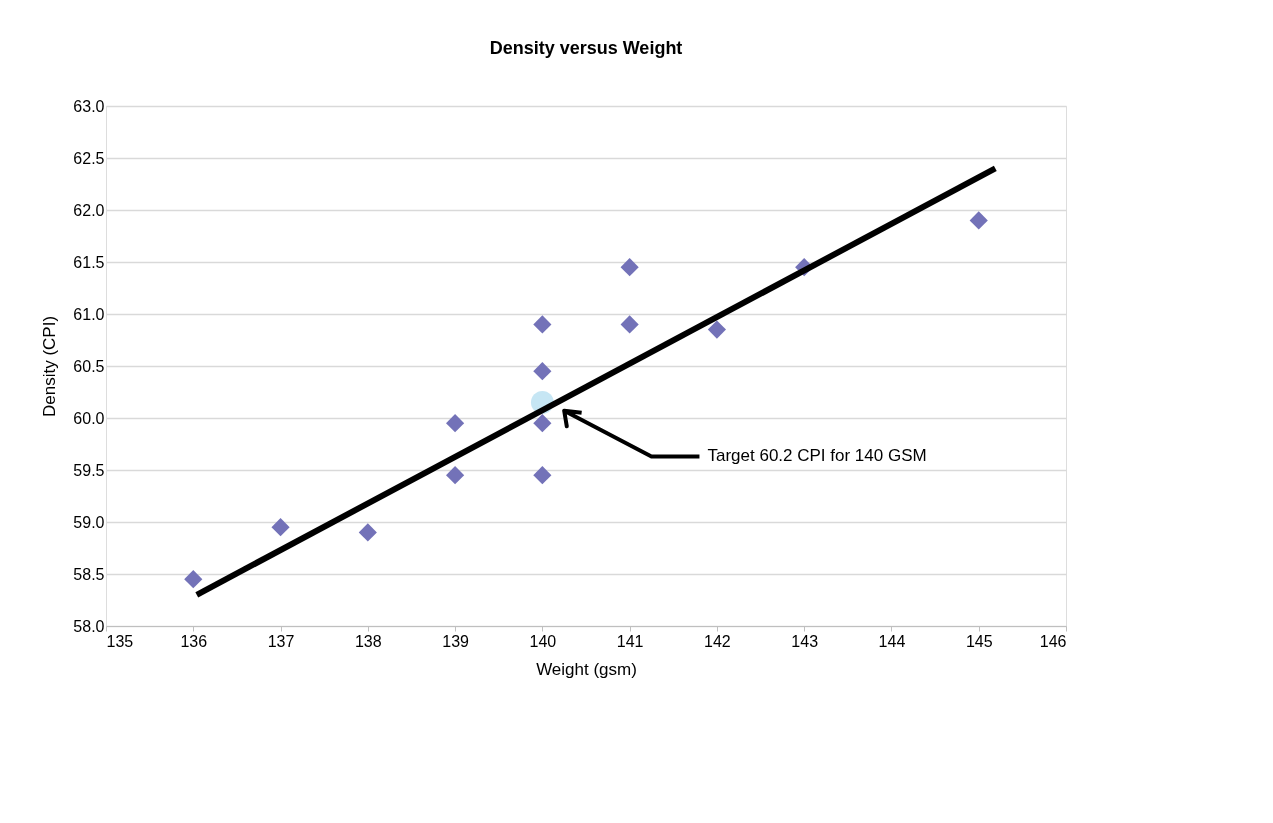 Image resolution: width=1273 pixels, height=823 pixels. Describe the element at coordinates (89, 158) in the screenshot. I see `y-tick-label: 62.5` at that location.